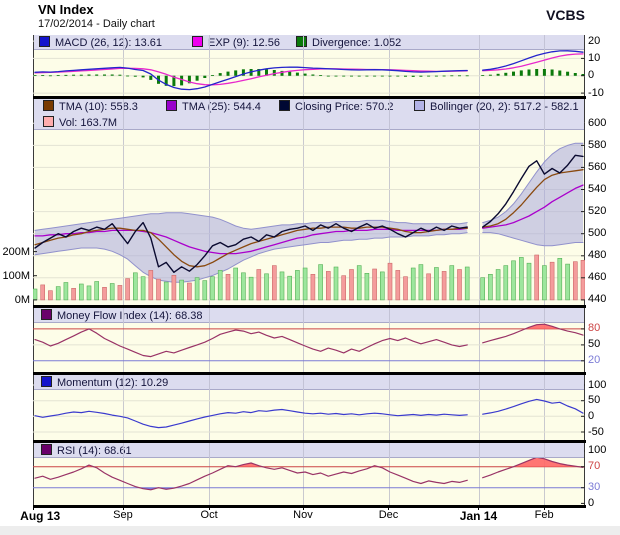  I want to click on y-axis-label: 500, so click(597, 233).